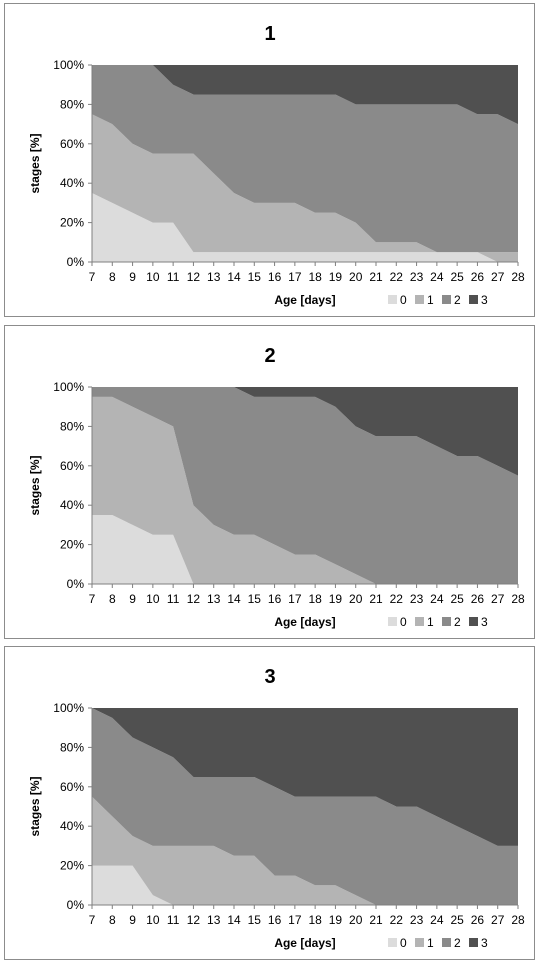 The image size is (540, 970). Describe the element at coordinates (269, 677) in the screenshot. I see `chart-title: 3` at that location.